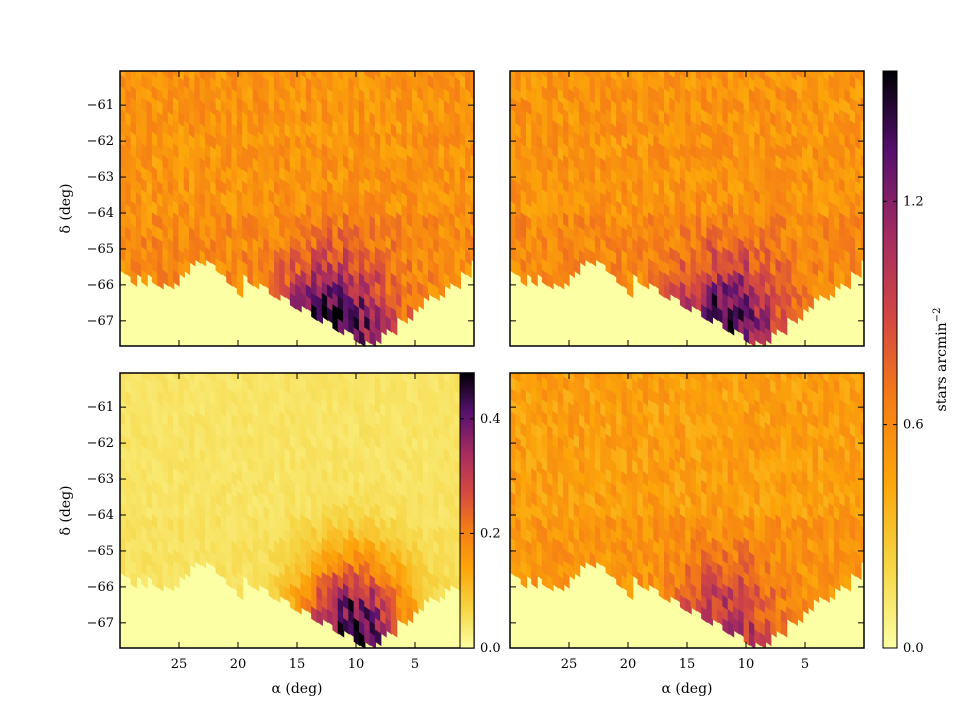  Describe the element at coordinates (100, 515) in the screenshot. I see `y-tick-label: −64` at that location.